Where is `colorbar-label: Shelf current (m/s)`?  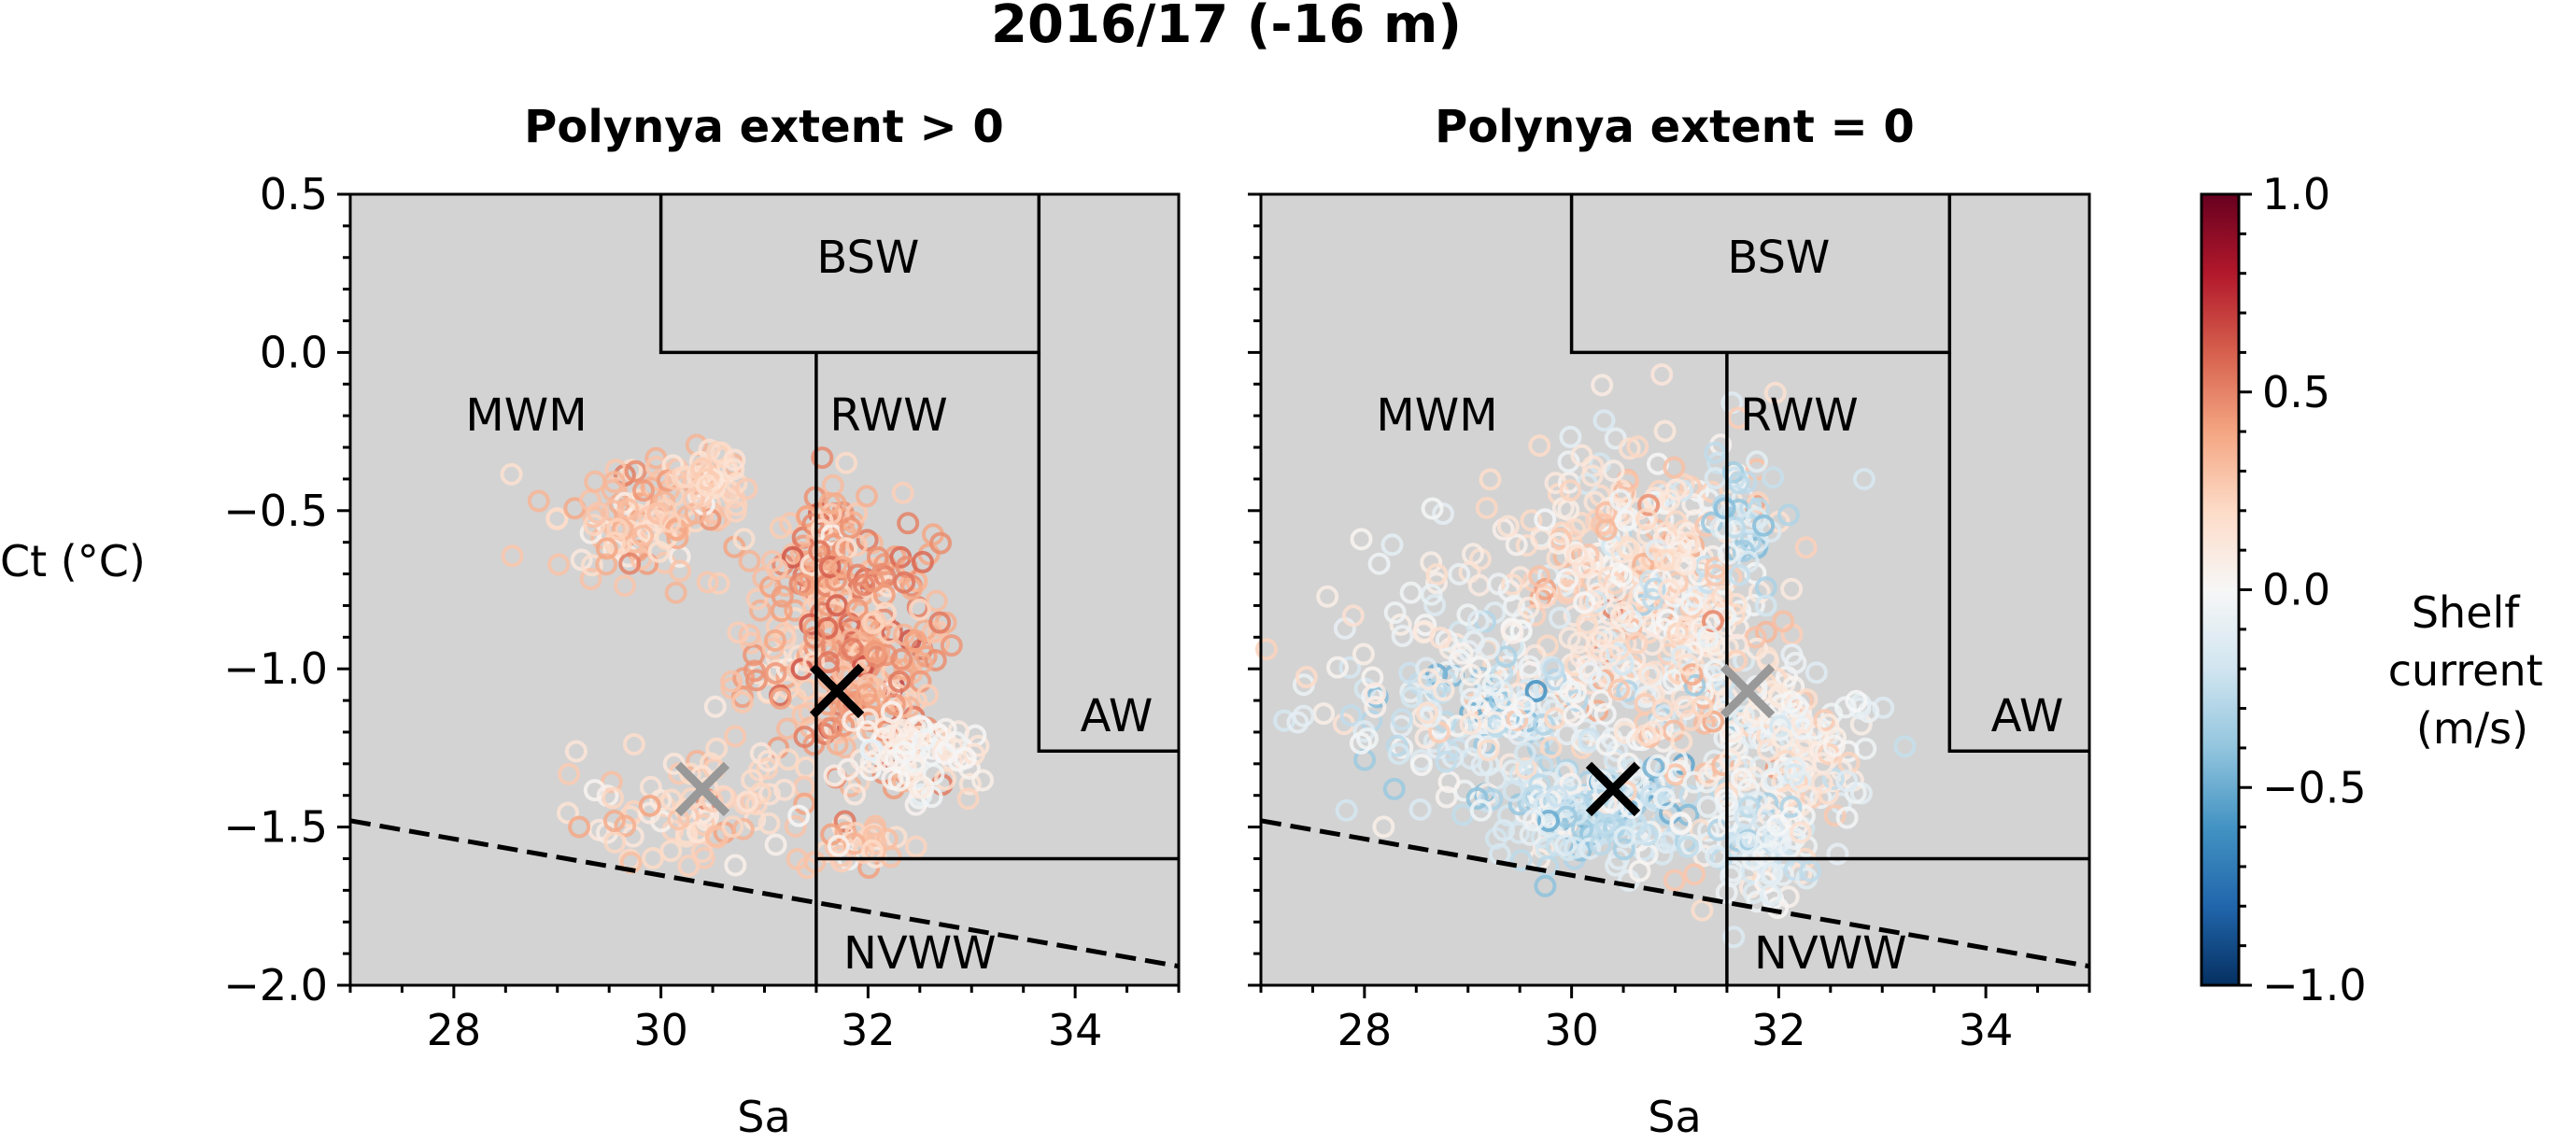 colorbar-label: Shelf current (m/s) is located at coordinates (2472, 670).